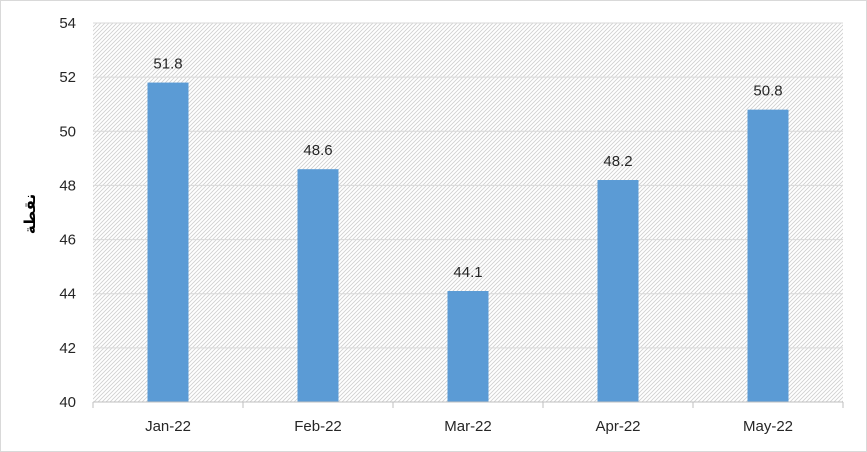 The height and width of the screenshot is (452, 867). What do you see at coordinates (30, 214) in the screenshot?
I see `y-axis-label: نقطة` at bounding box center [30, 214].